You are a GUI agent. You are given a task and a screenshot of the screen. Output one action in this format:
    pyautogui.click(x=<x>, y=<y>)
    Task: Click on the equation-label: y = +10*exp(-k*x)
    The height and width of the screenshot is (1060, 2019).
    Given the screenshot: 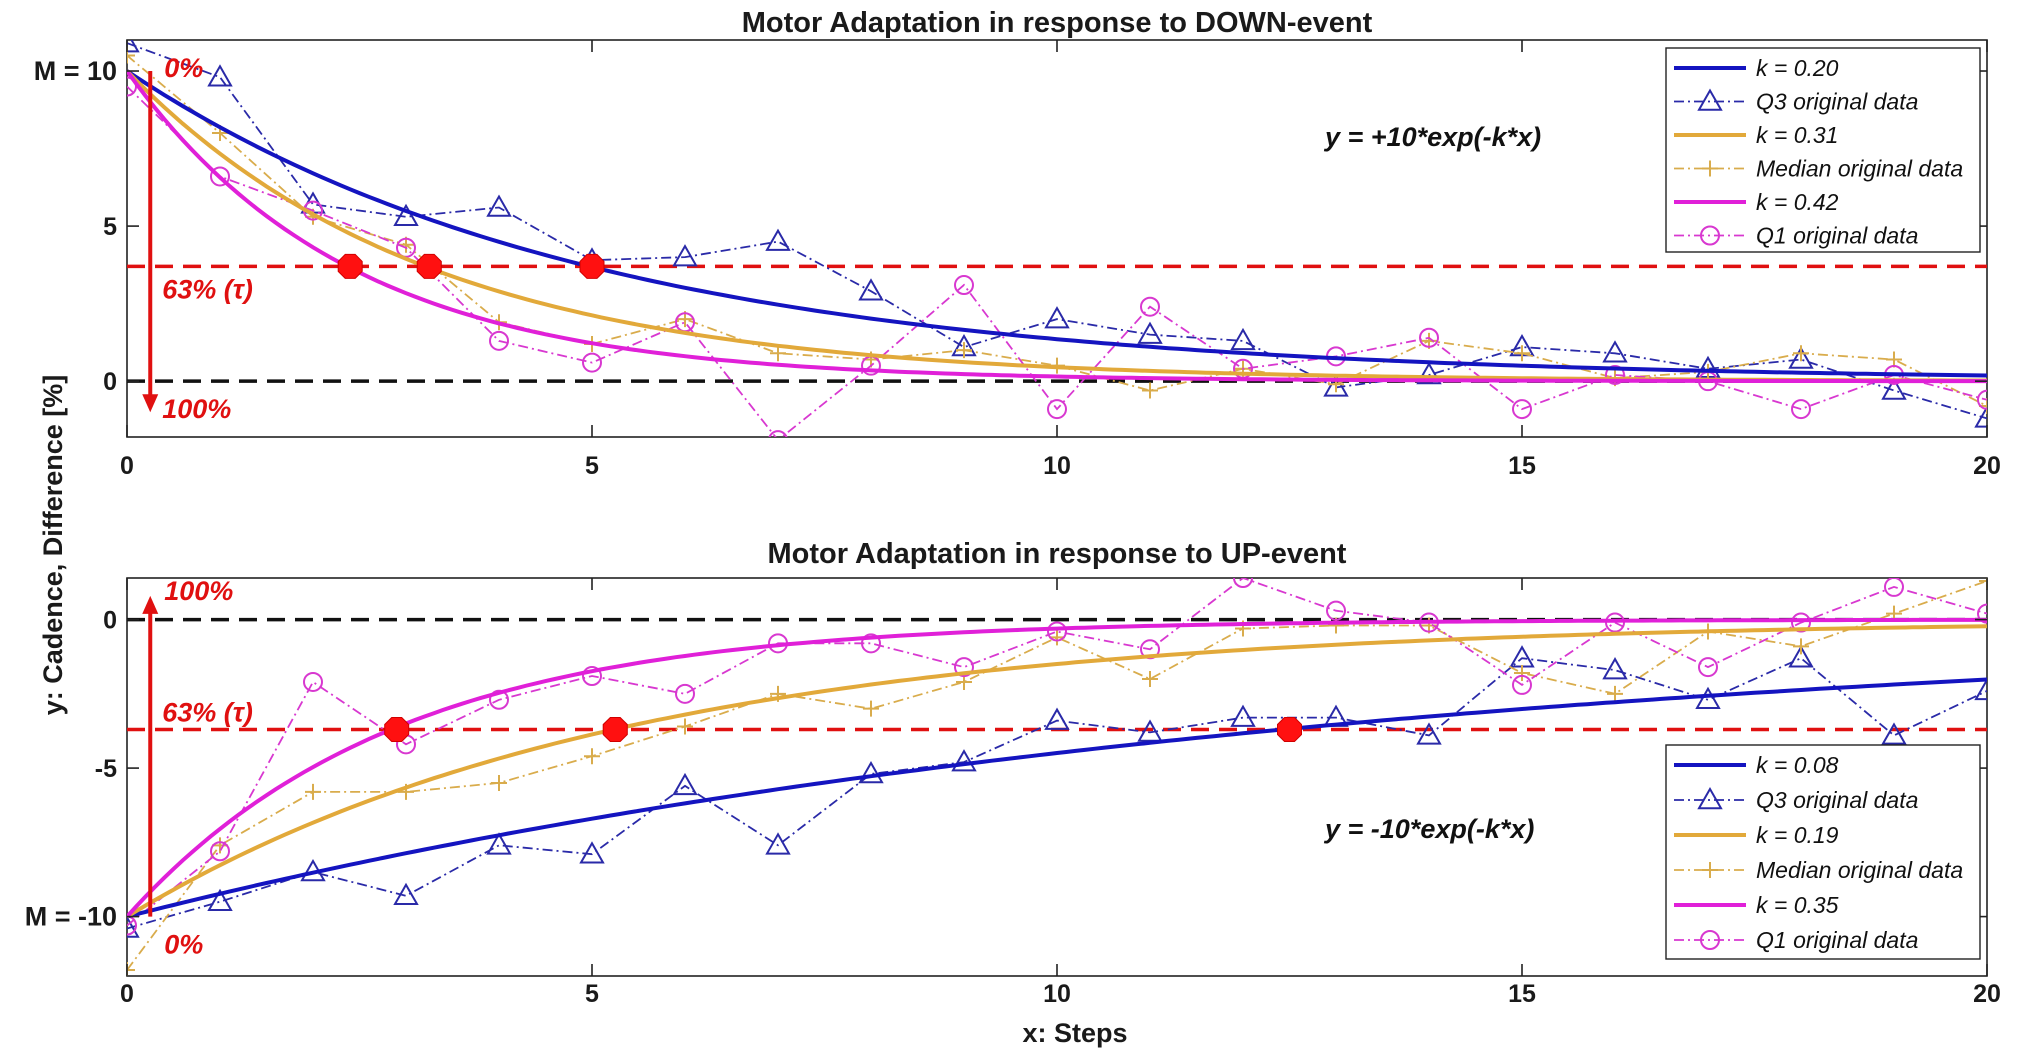 What is the action you would take?
    pyautogui.click(x=1432, y=137)
    